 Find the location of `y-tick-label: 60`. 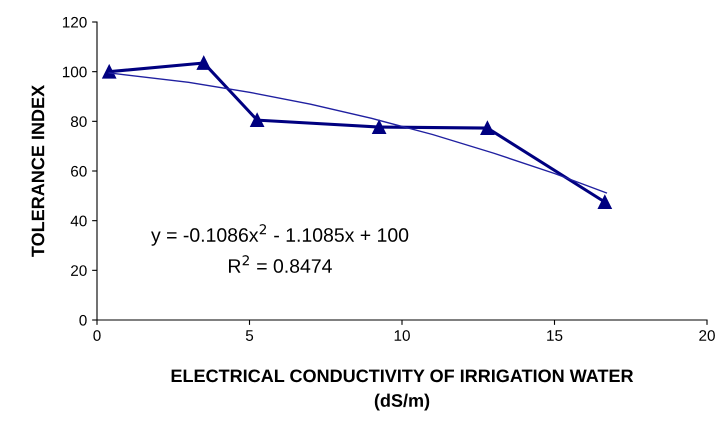

y-tick-label: 60 is located at coordinates (79, 171).